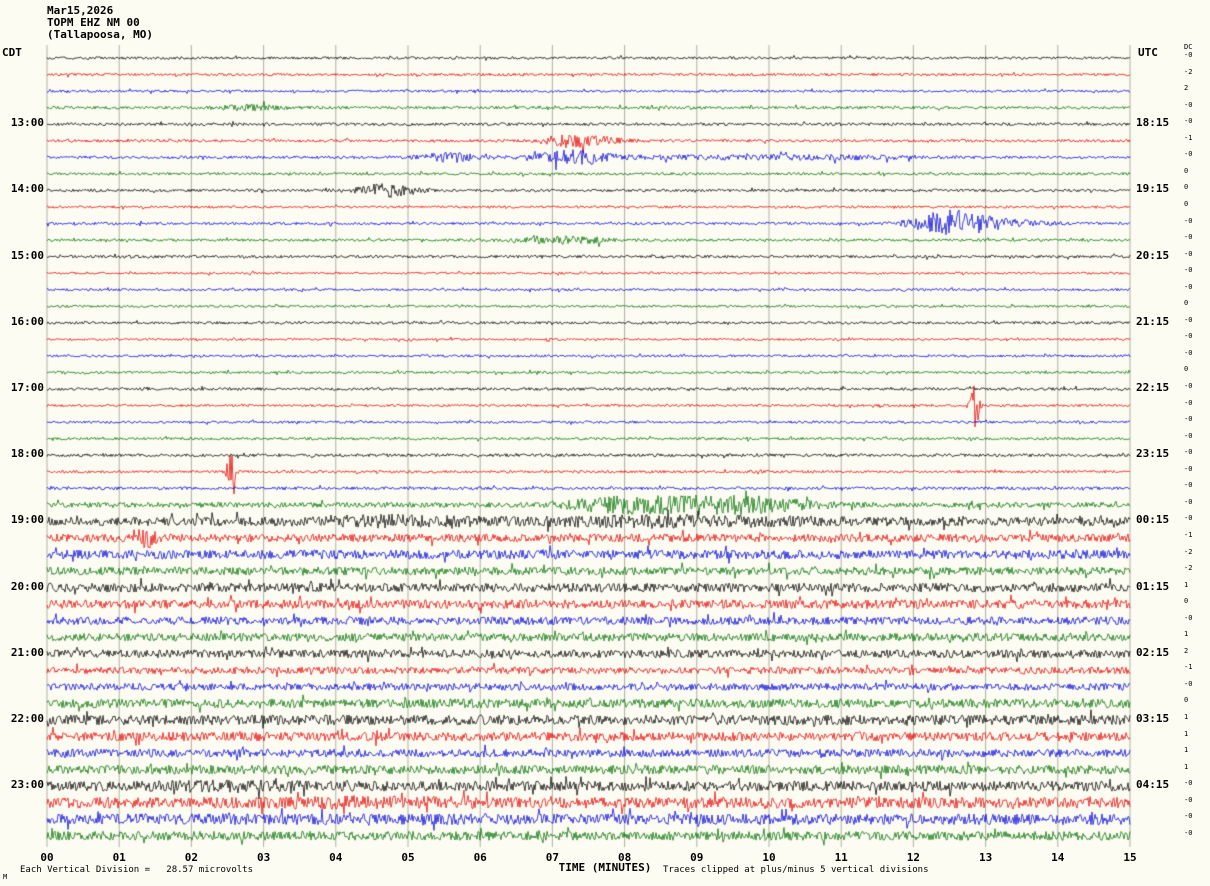 The image size is (1210, 886). I want to click on header-station-code: TOPM EHZ NM 00, so click(93, 22).